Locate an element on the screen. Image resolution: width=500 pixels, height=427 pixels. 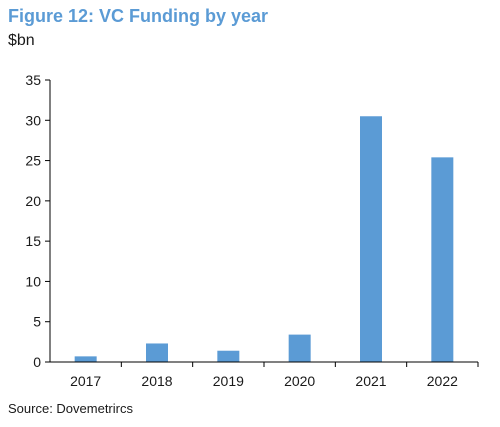
y-tick-label: 15 is located at coordinates (33, 241).